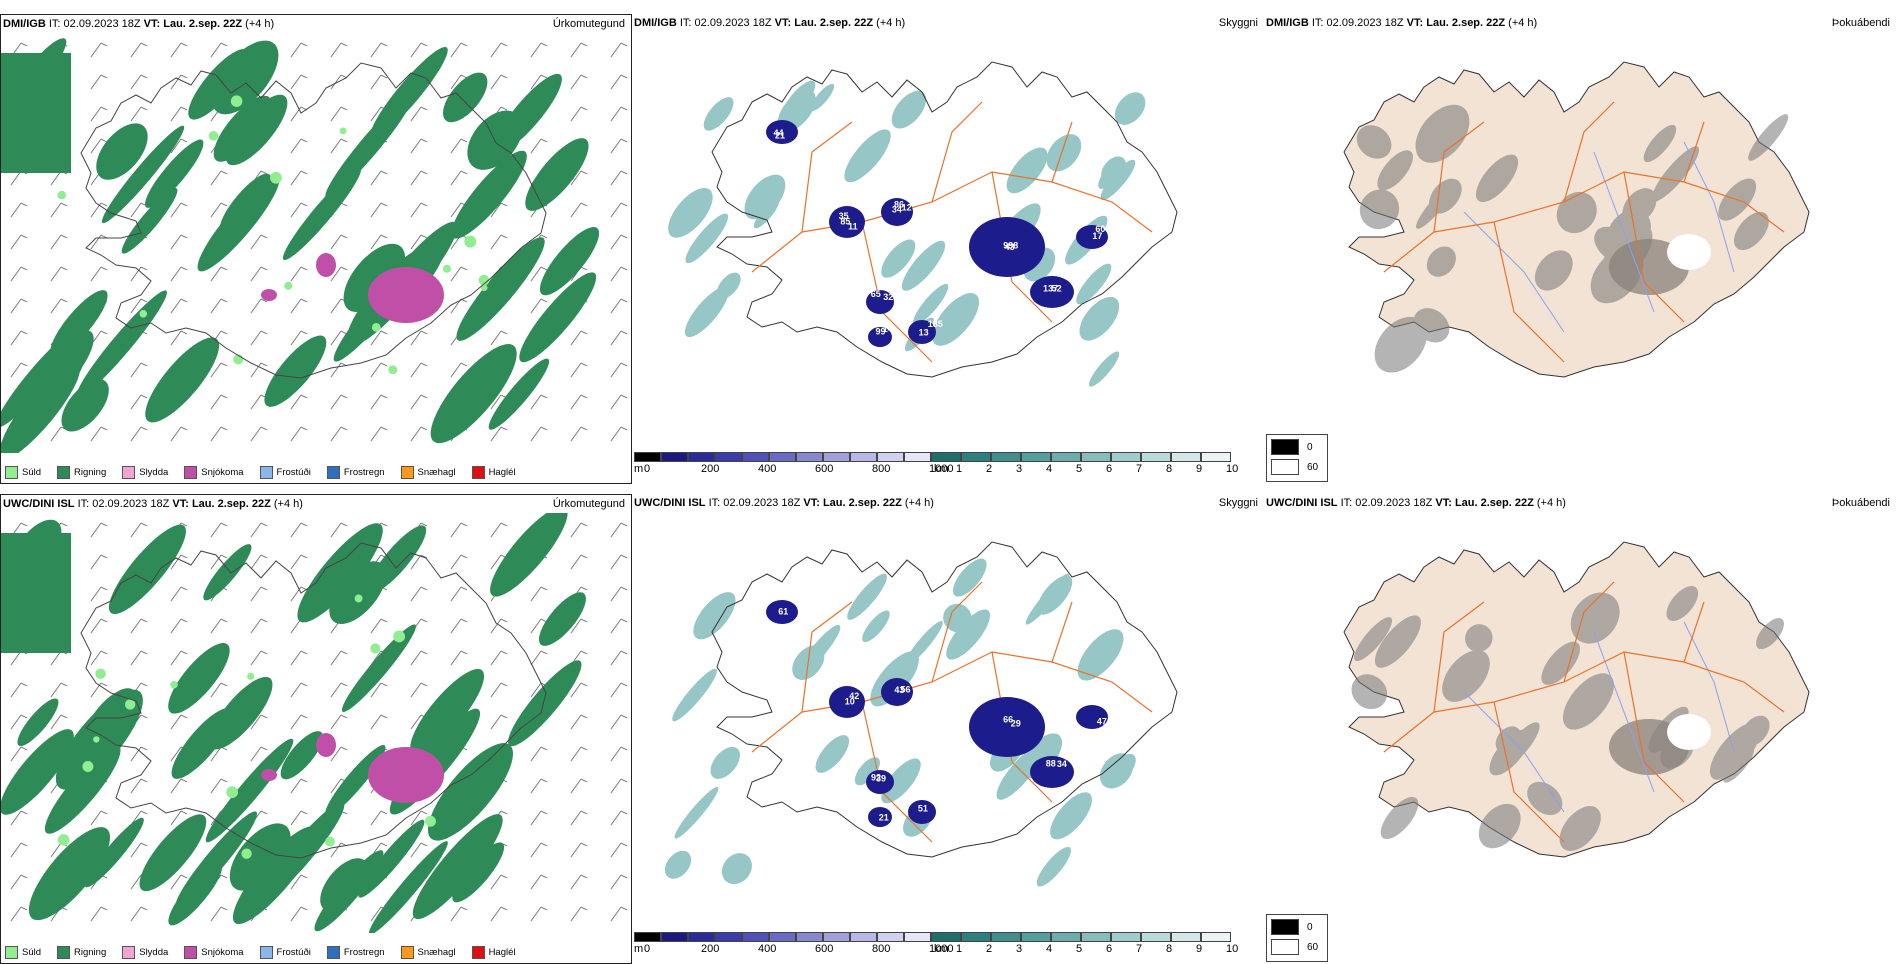 Image resolution: width=1900 pixels, height=964 pixels. What do you see at coordinates (899, 690) in the screenshot?
I see `ceiling-value-label: 43` at bounding box center [899, 690].